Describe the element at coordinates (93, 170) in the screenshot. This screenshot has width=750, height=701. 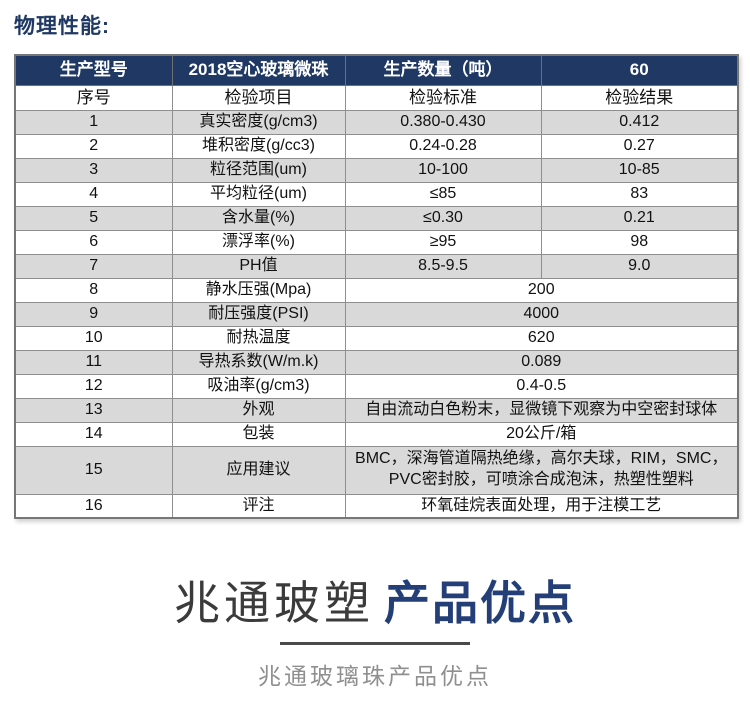
I see `row-number-cell: 3` at that location.